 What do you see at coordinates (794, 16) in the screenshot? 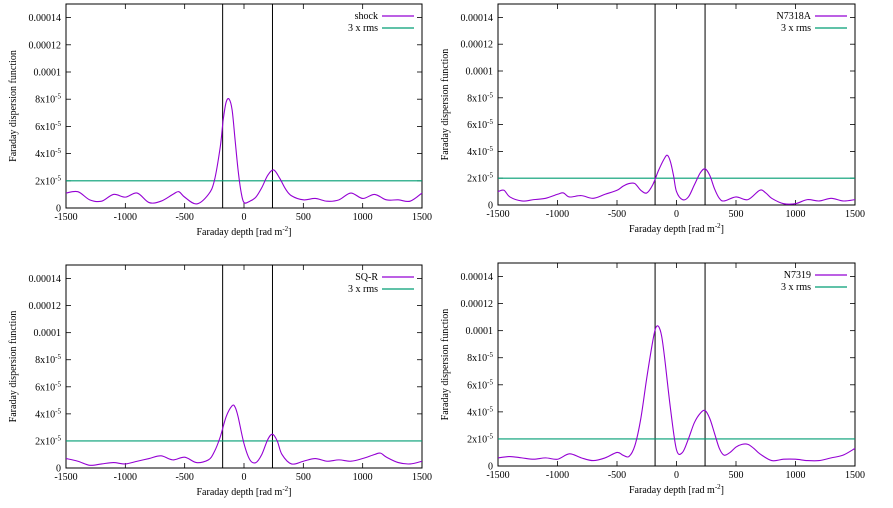
I see `legend-series-label: N7318A` at bounding box center [794, 16].